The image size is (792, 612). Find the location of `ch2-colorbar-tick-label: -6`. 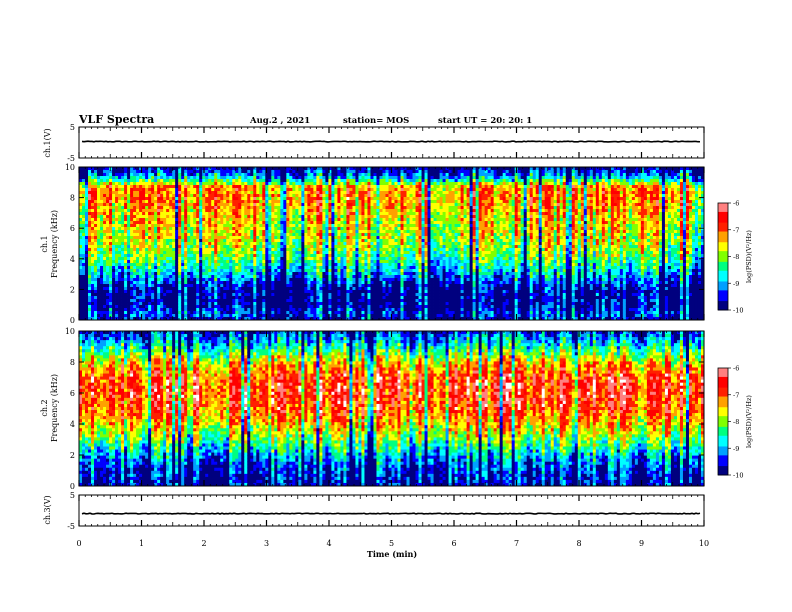

ch2-colorbar-tick-label: -6 is located at coordinates (736, 369).